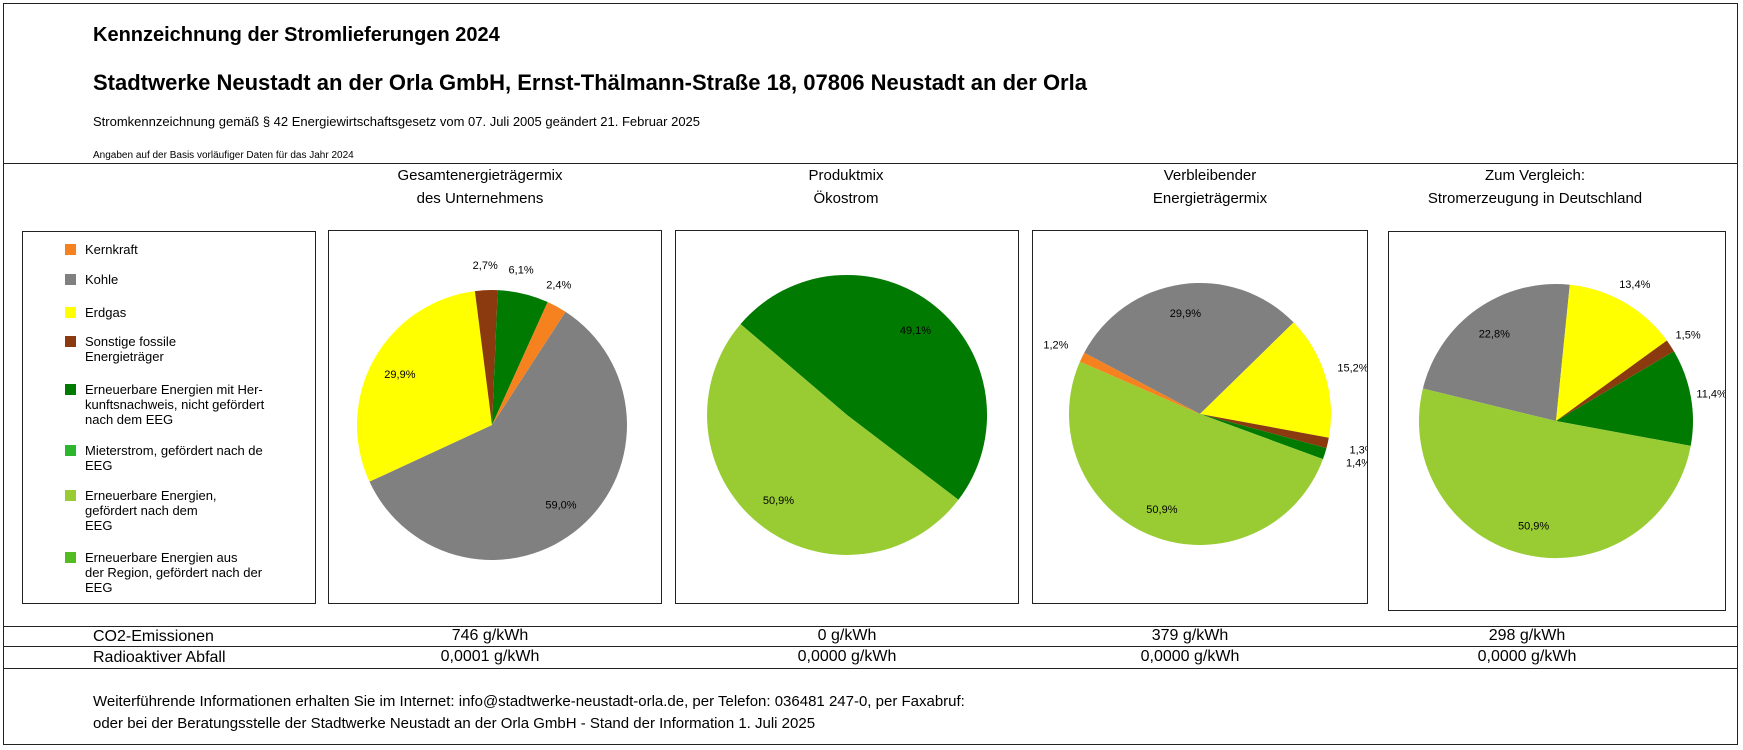 The image size is (1743, 750). What do you see at coordinates (174, 450) in the screenshot?
I see `legend-label-line1: Mieterstrom, gefördert nach de` at bounding box center [174, 450].